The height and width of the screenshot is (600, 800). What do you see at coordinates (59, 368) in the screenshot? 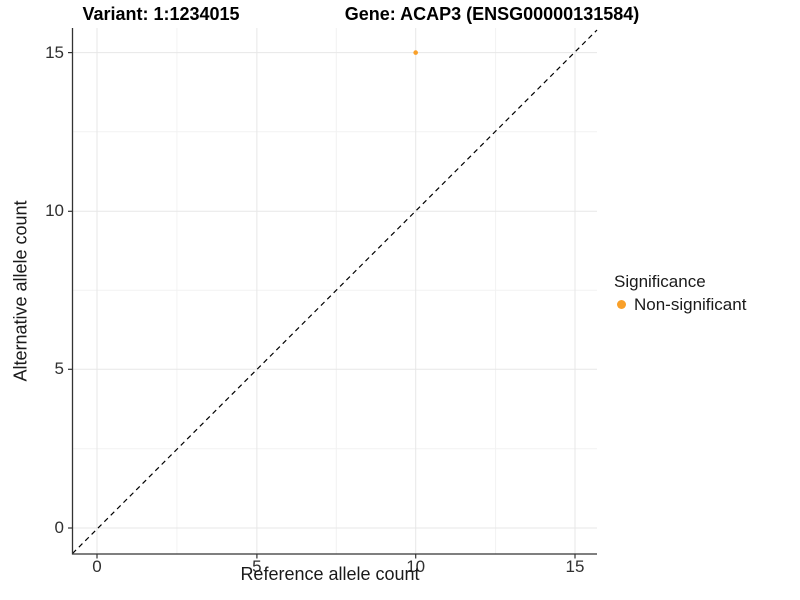
I see `y-tick-label-5: 5` at bounding box center [59, 368].